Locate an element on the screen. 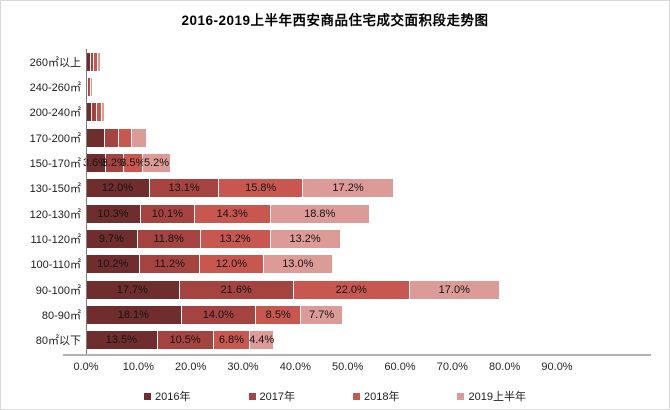 The image size is (670, 410). bar-row: 120-130㎡ 10.3% 10.1% 14.3% 18.8% is located at coordinates (335, 213).